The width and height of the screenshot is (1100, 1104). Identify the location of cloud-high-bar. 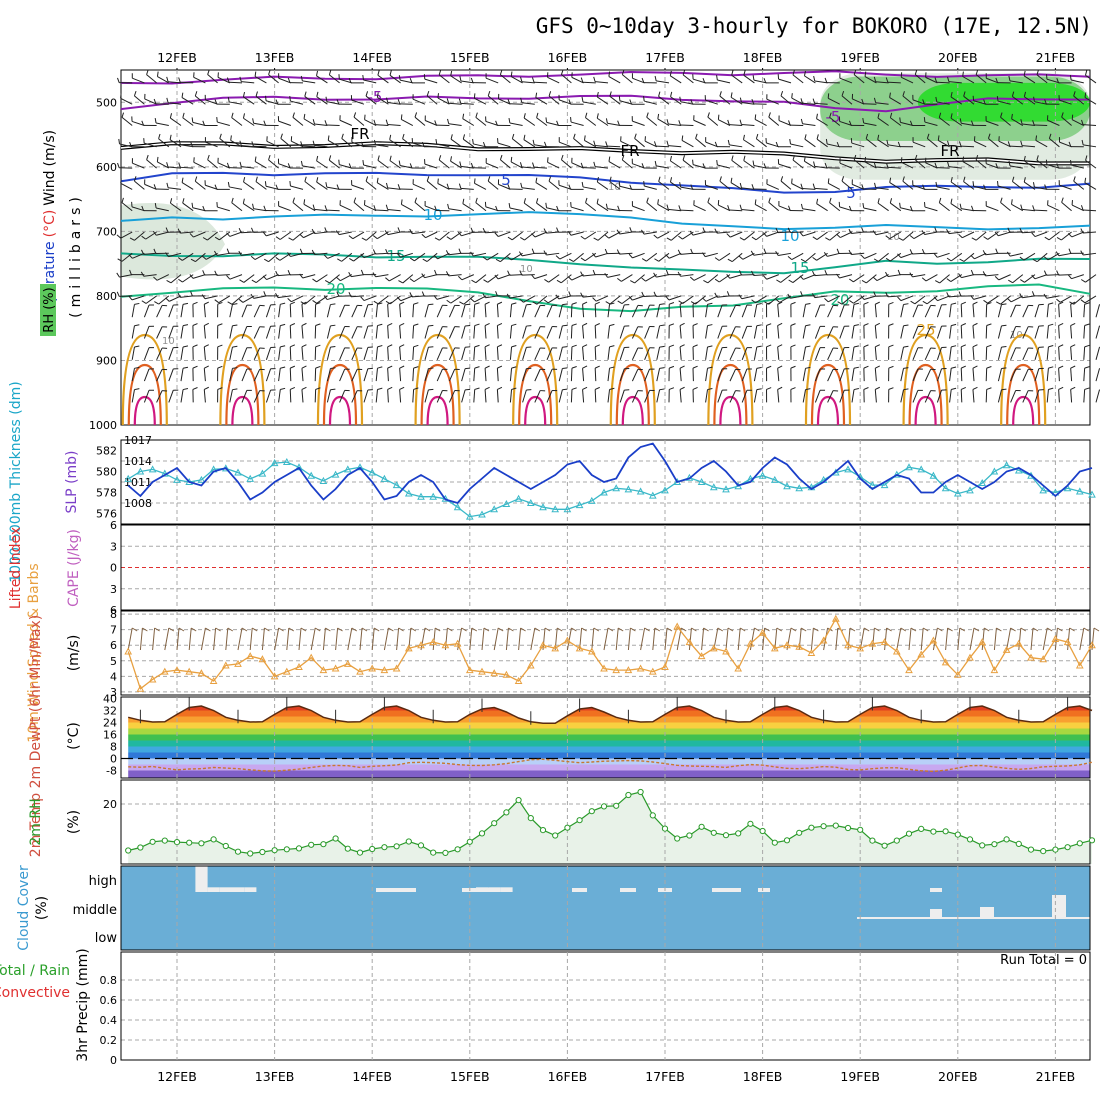
(201, 879).